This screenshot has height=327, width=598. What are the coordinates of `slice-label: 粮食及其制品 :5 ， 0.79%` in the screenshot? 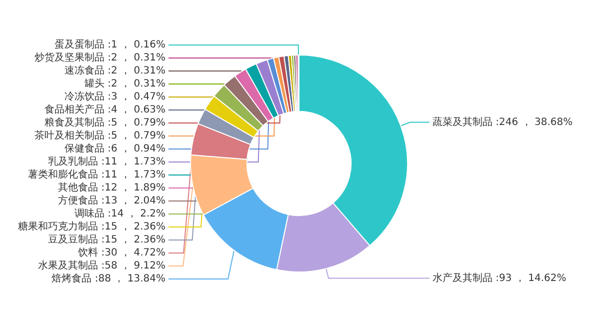 It's located at (105, 122).